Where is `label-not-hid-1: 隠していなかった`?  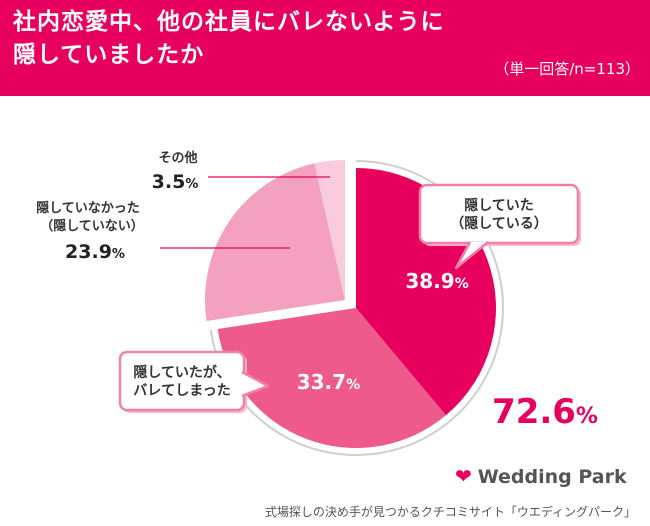 label-not-hid-1: 隠していなかった is located at coordinates (88, 208).